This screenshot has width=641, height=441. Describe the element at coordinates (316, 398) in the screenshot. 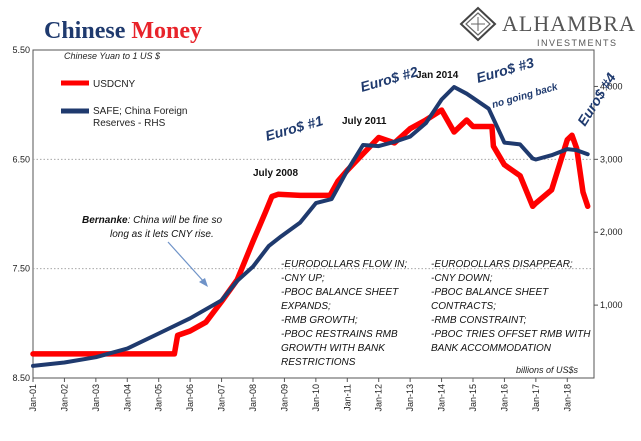

I see `x-tick-label: Jan-10` at that location.